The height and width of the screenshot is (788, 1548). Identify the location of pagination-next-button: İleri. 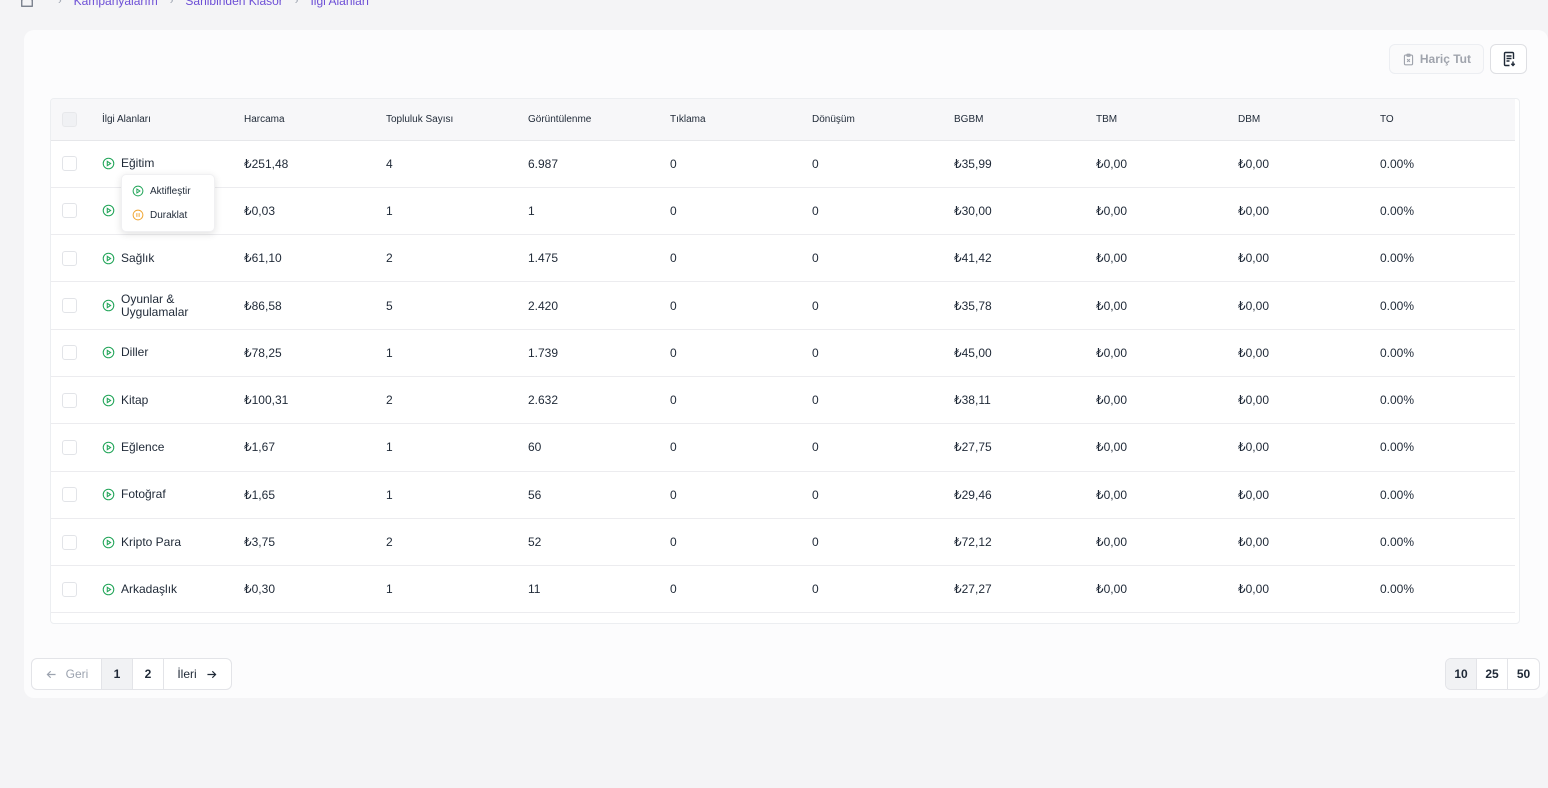
(197, 674).